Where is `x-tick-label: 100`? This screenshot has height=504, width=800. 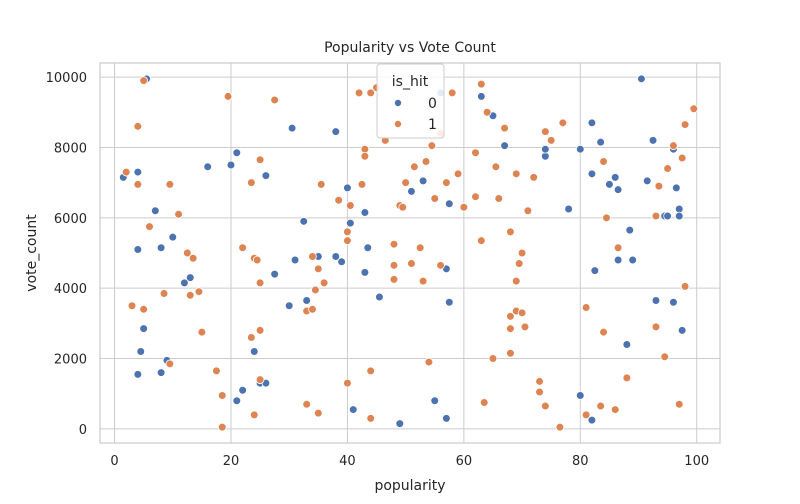 x-tick-label: 100 is located at coordinates (696, 461).